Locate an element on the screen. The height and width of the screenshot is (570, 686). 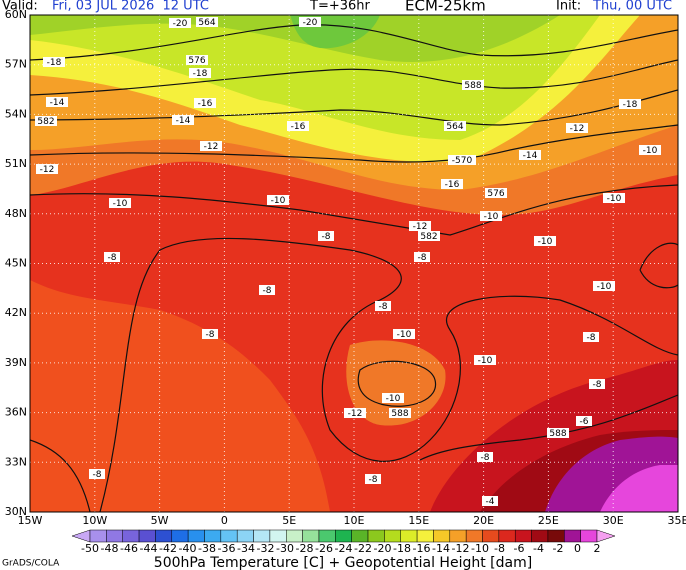
map-label: -14 is located at coordinates (57, 103).